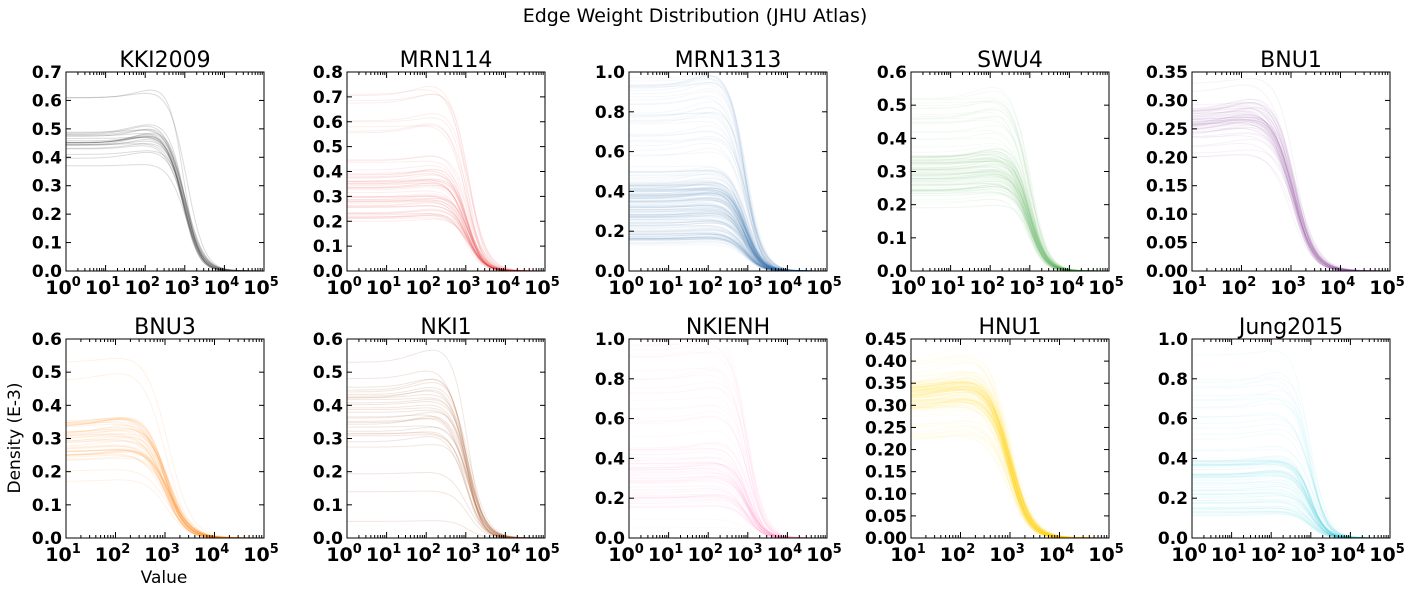 Image resolution: width=1416 pixels, height=595 pixels. Describe the element at coordinates (1167, 187) in the screenshot. I see `y-tick-label: 0.15` at that location.